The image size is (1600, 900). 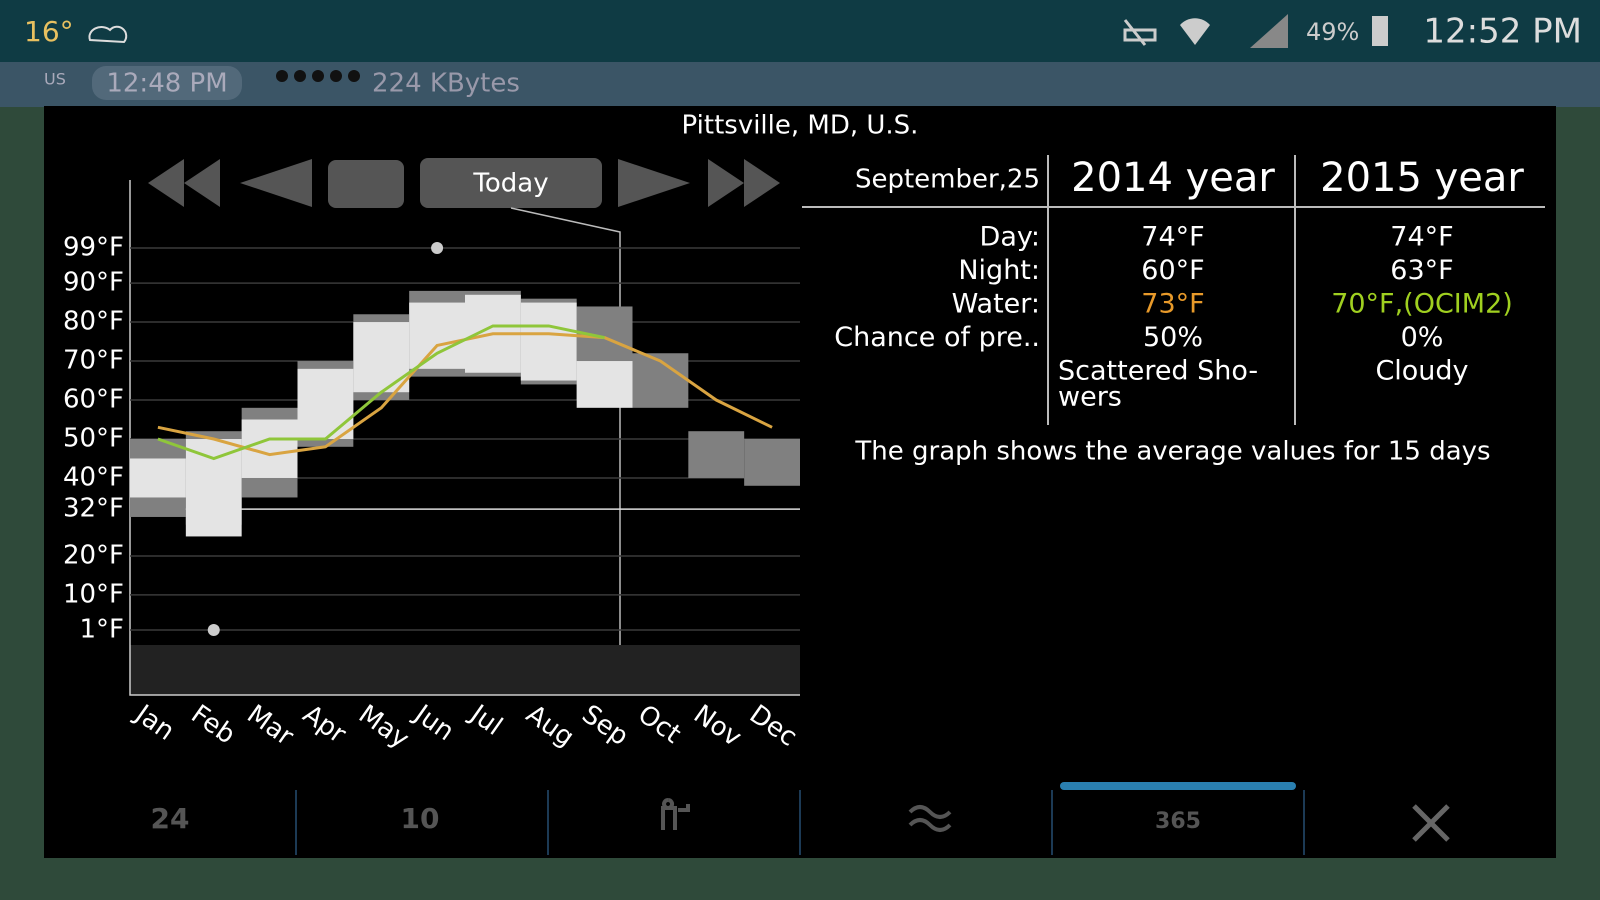 I want to click on selected-tab-indicator, so click(x=1178, y=786).